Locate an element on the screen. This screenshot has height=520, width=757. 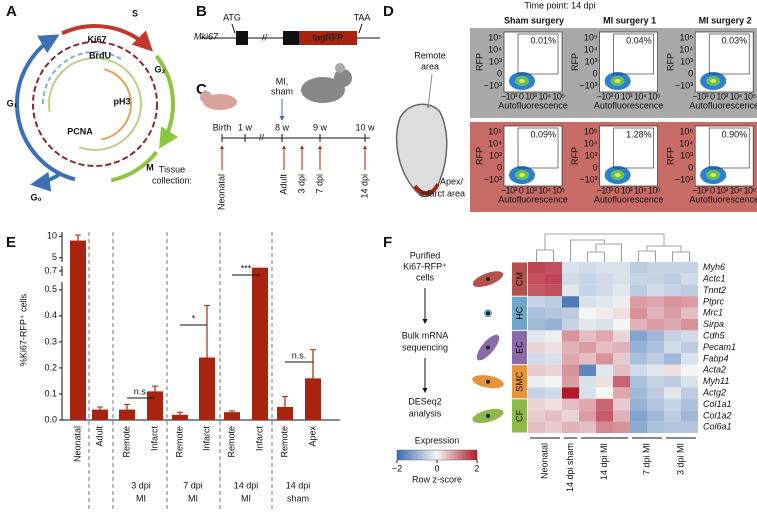
group-label: 14 dpi is located at coordinates (298, 485).